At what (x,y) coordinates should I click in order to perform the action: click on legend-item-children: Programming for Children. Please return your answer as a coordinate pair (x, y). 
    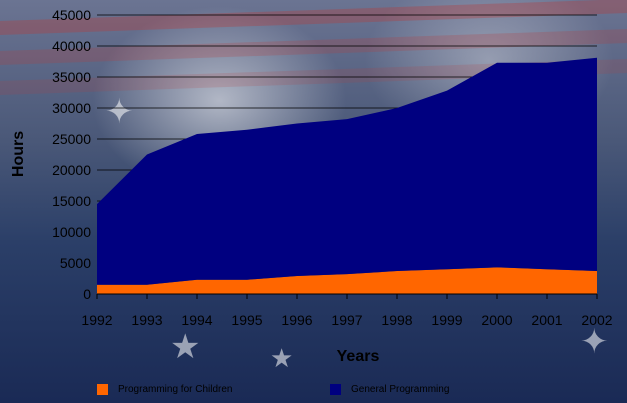
    Looking at the image, I should click on (165, 389).